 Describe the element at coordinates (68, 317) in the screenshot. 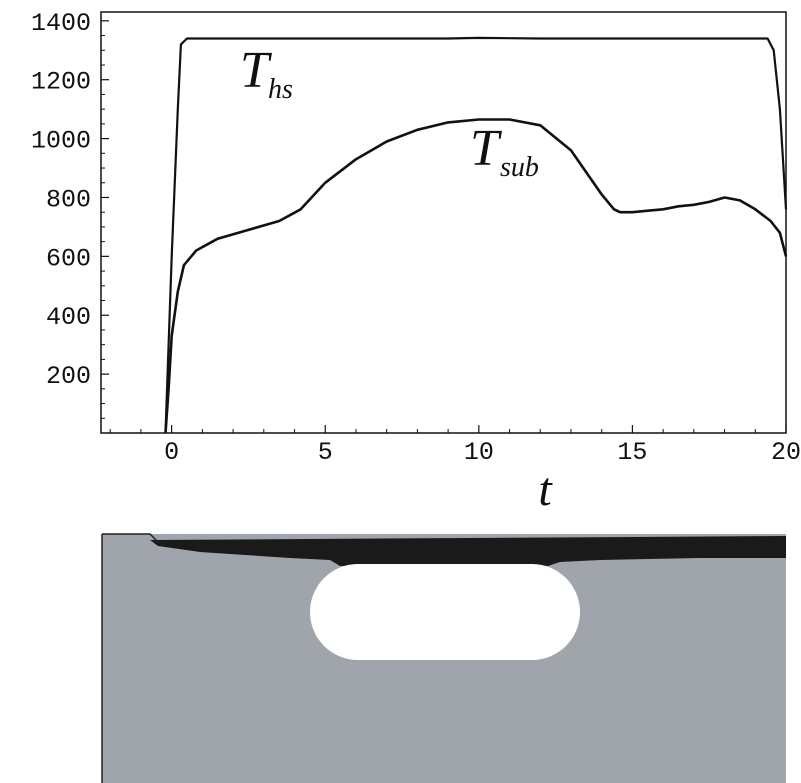

I see `y-tick-label: 400` at that location.